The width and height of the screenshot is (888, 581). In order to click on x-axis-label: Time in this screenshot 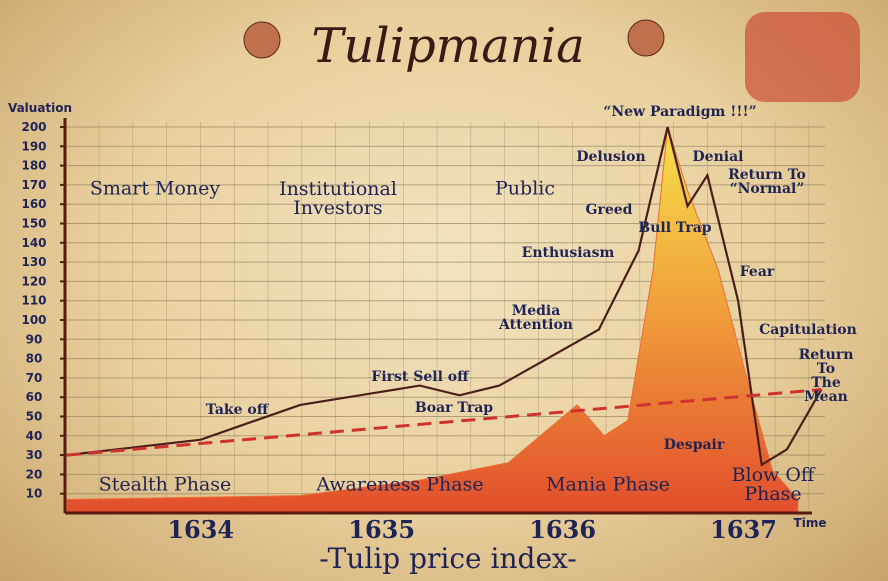, I will do `click(810, 523)`.